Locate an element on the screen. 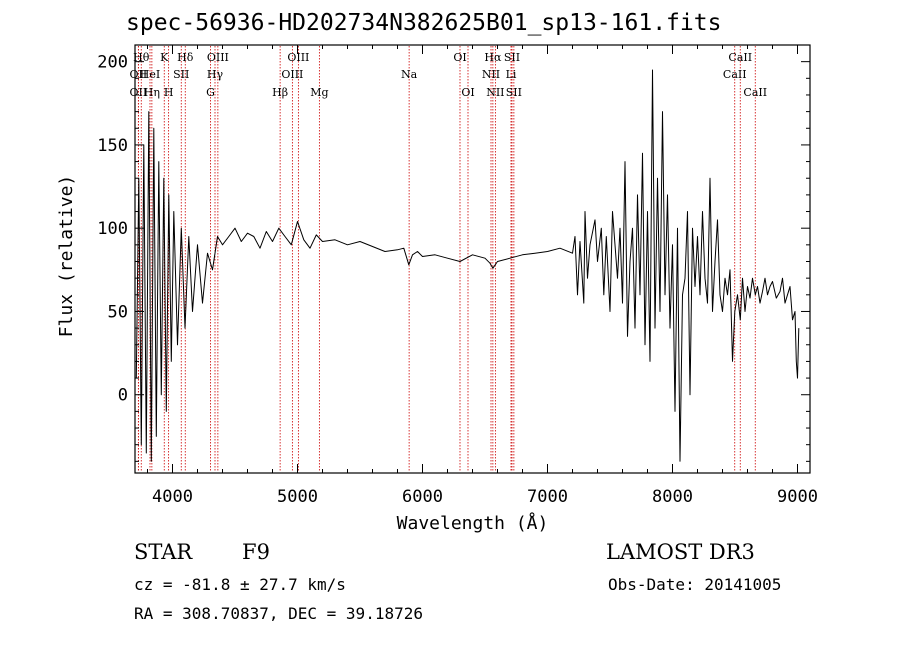 The width and height of the screenshot is (900, 649). line-label: Hα is located at coordinates (493, 57).